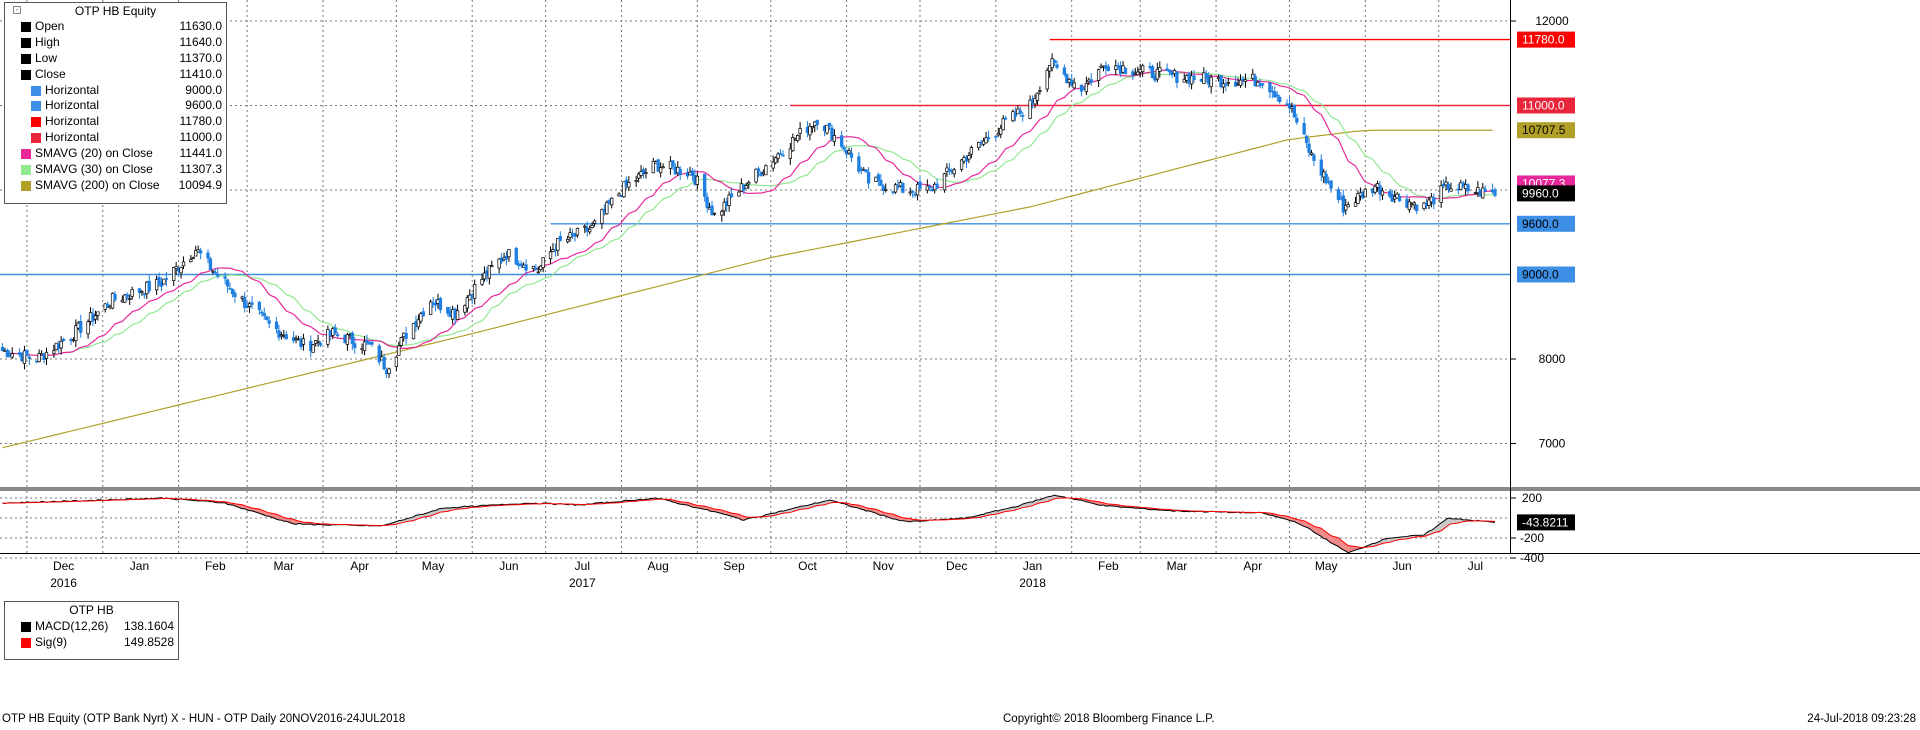 The width and height of the screenshot is (1920, 730). I want to click on macd-legend-row: Sig(9) 149.8528, so click(91, 643).